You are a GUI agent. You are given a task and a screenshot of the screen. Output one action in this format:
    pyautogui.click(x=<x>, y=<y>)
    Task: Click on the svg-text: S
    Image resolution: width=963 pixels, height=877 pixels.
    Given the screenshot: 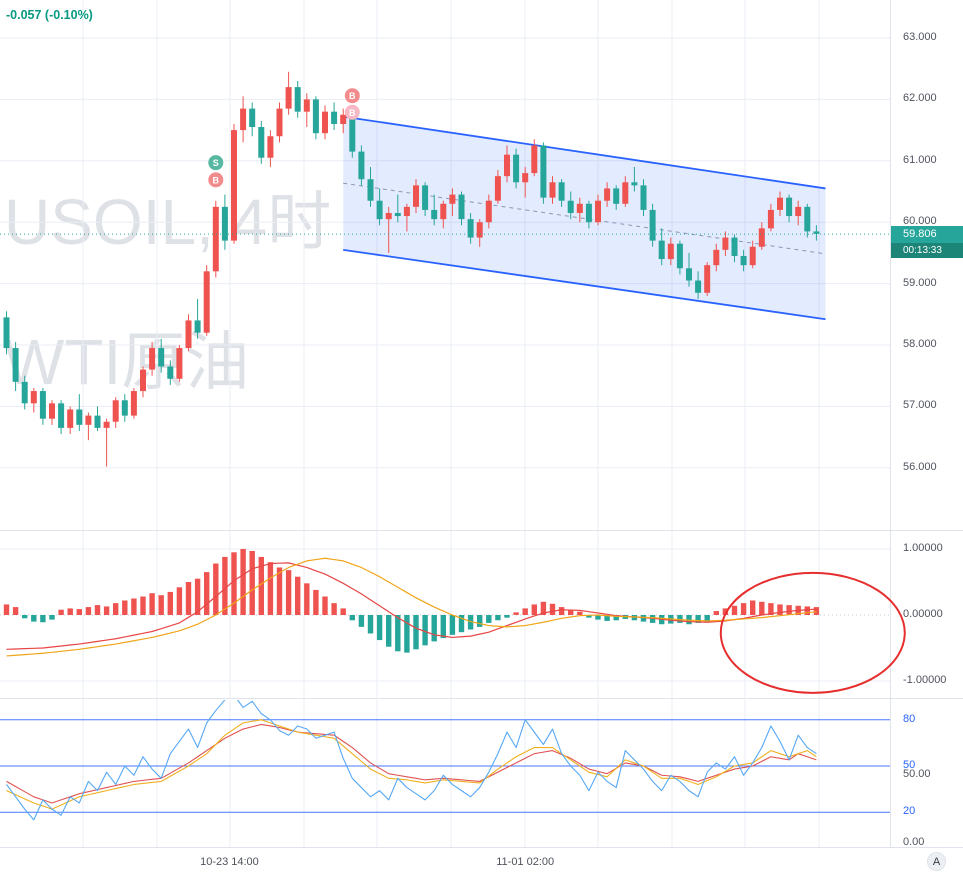 What is the action you would take?
    pyautogui.click(x=216, y=163)
    